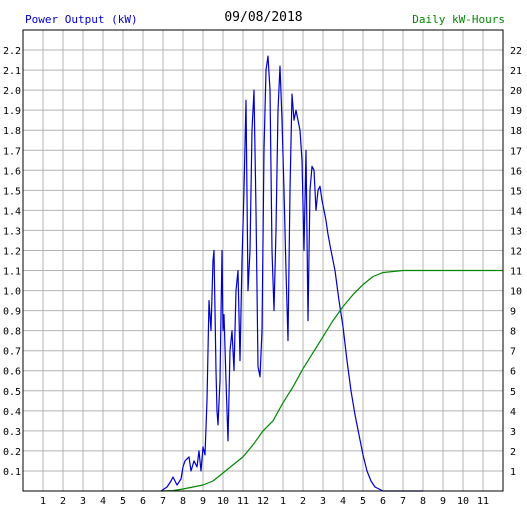 This screenshot has width=527, height=510. Describe the element at coordinates (12, 372) in the screenshot. I see `y-left-tick-label: 0.6` at that location.